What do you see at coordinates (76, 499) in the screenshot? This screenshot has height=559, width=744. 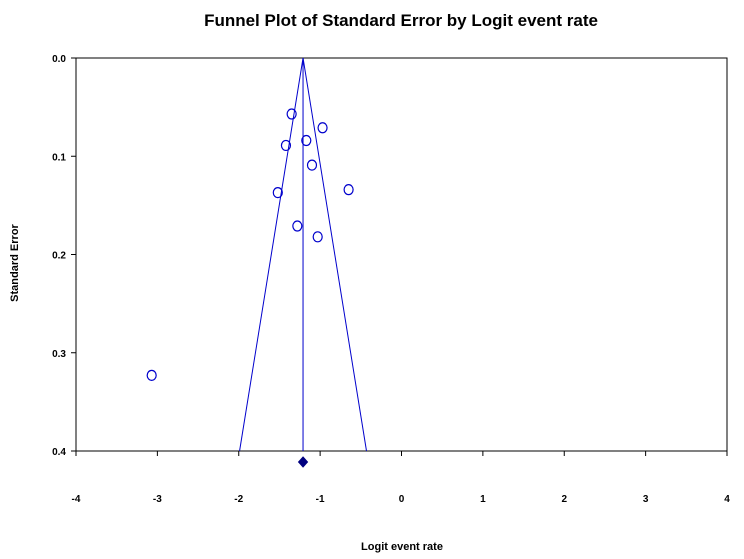 I see `x-tick-label: -4` at bounding box center [76, 499].